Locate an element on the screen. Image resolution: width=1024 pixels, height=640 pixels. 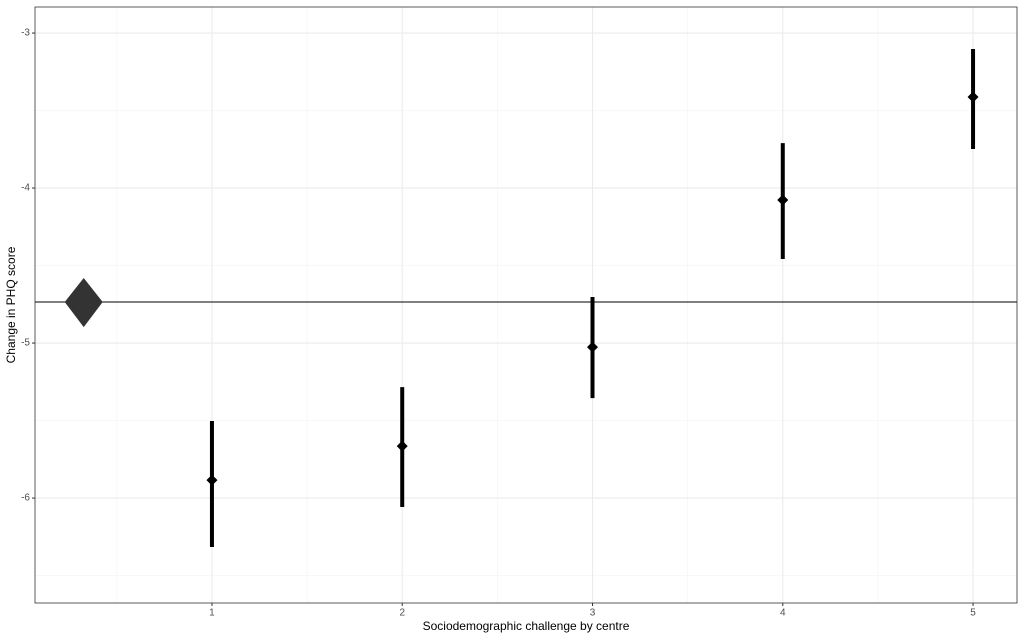
y-tick-label: -4 is located at coordinates (25, 188).